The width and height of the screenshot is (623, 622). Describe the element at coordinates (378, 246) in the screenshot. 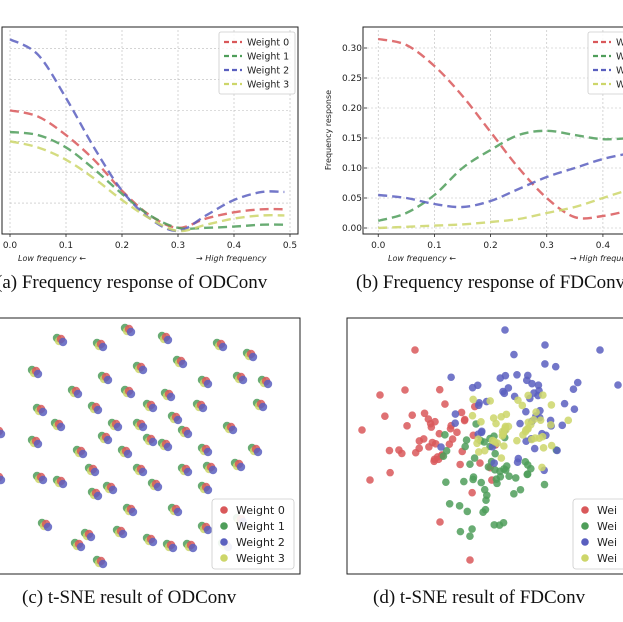

I see `x-tick-label: 0.0` at that location.